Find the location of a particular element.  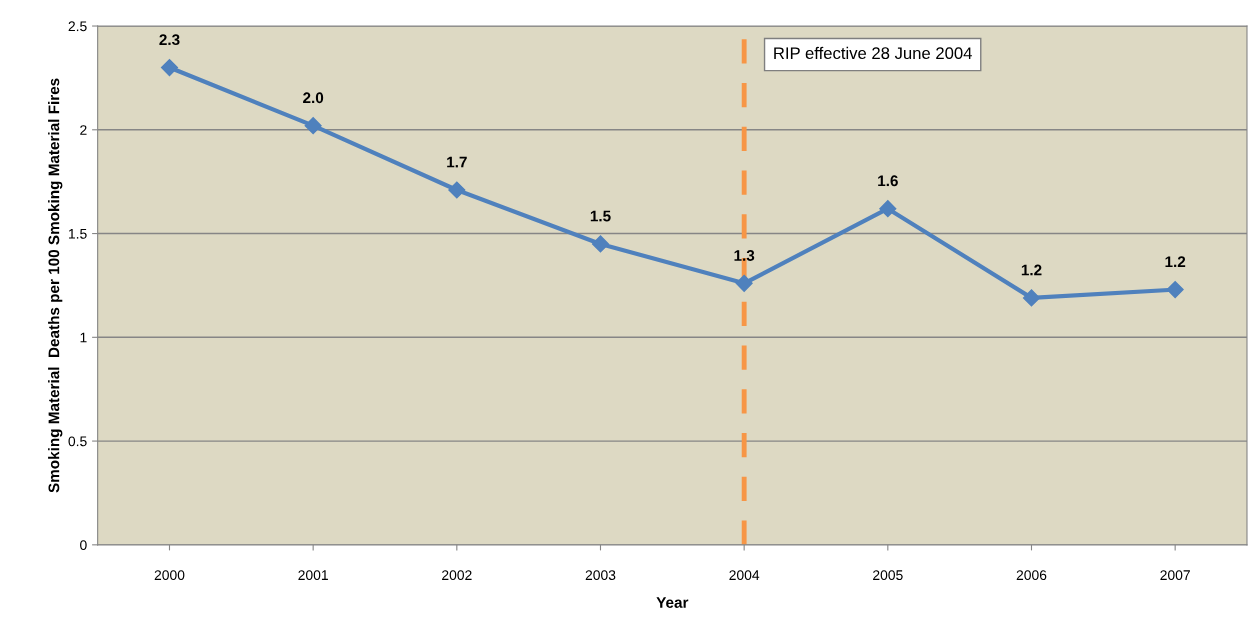

x-tick-label: 2001 is located at coordinates (313, 575).